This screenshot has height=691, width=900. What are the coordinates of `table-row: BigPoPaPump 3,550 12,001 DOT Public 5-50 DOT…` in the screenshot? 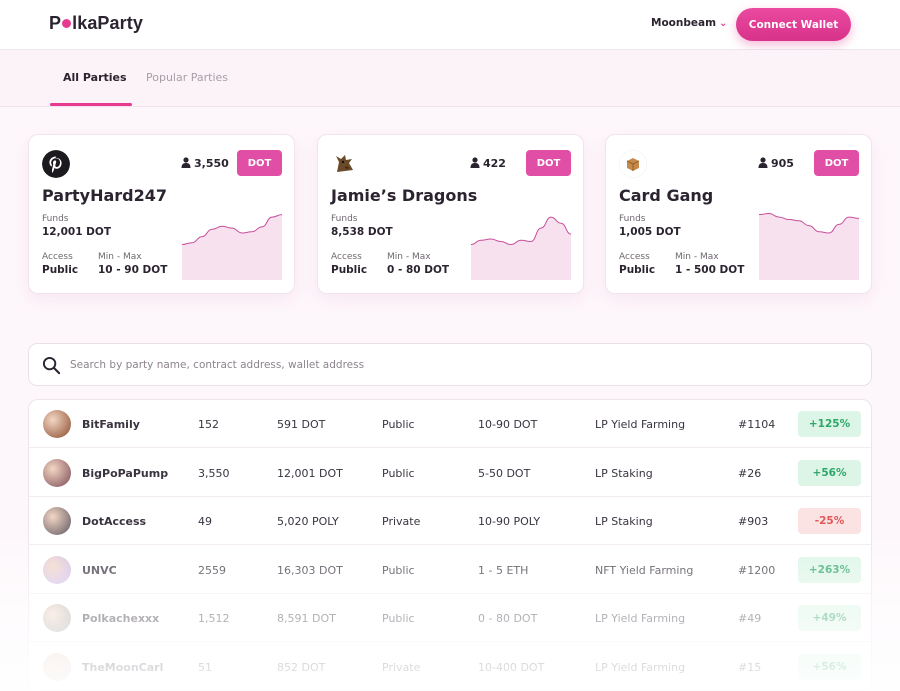 It's located at (450, 473).